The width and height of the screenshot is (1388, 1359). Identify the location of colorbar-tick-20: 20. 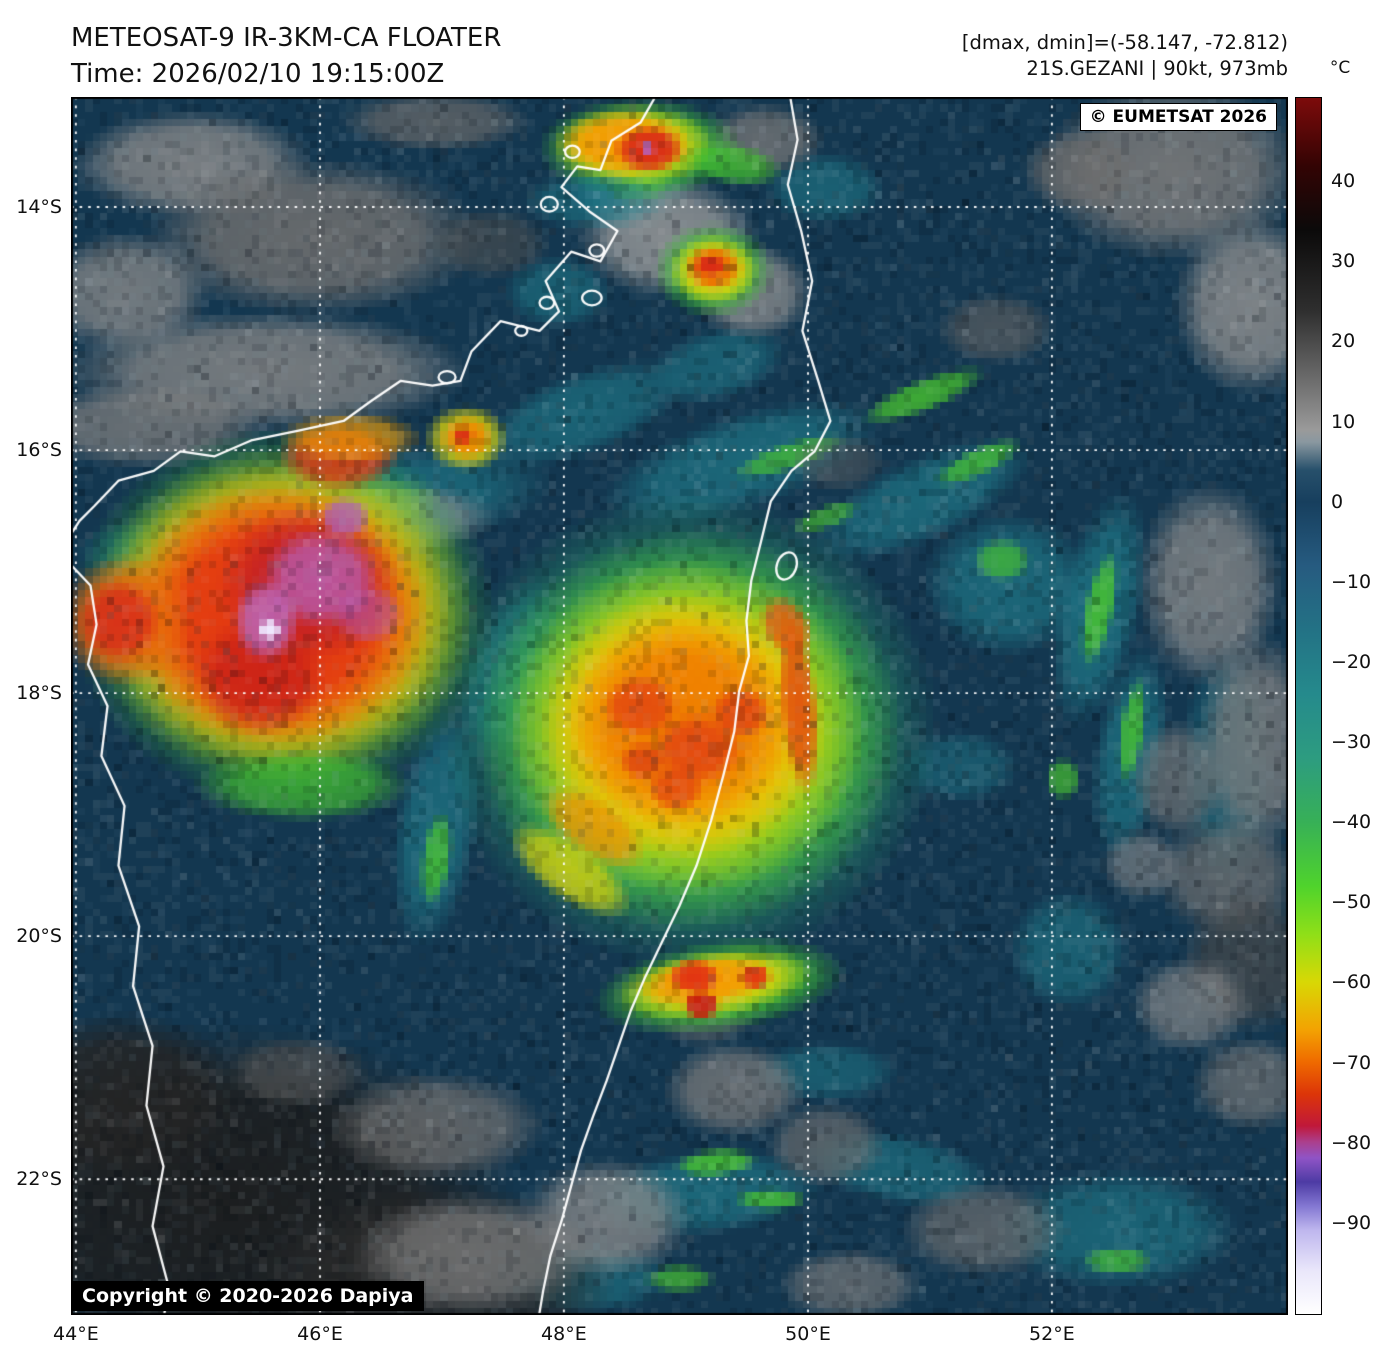
(1343, 341).